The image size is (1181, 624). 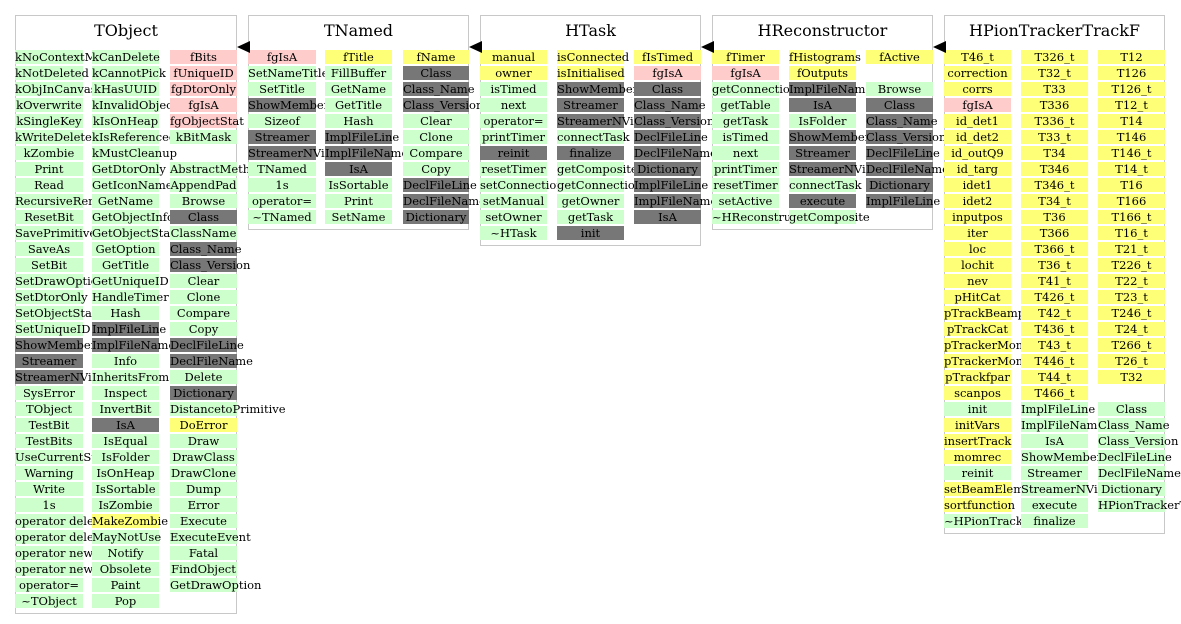 I want to click on member-hpiontrackertrackf-t346-t: T346_t, so click(x=1054, y=185).